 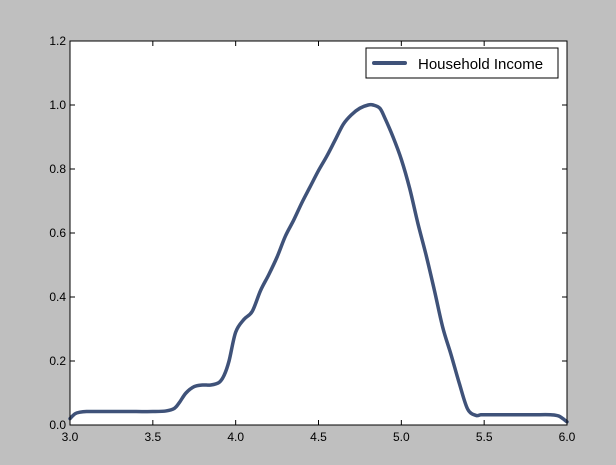 What do you see at coordinates (152, 437) in the screenshot?
I see `x-tick-label-1: 3.5` at bounding box center [152, 437].